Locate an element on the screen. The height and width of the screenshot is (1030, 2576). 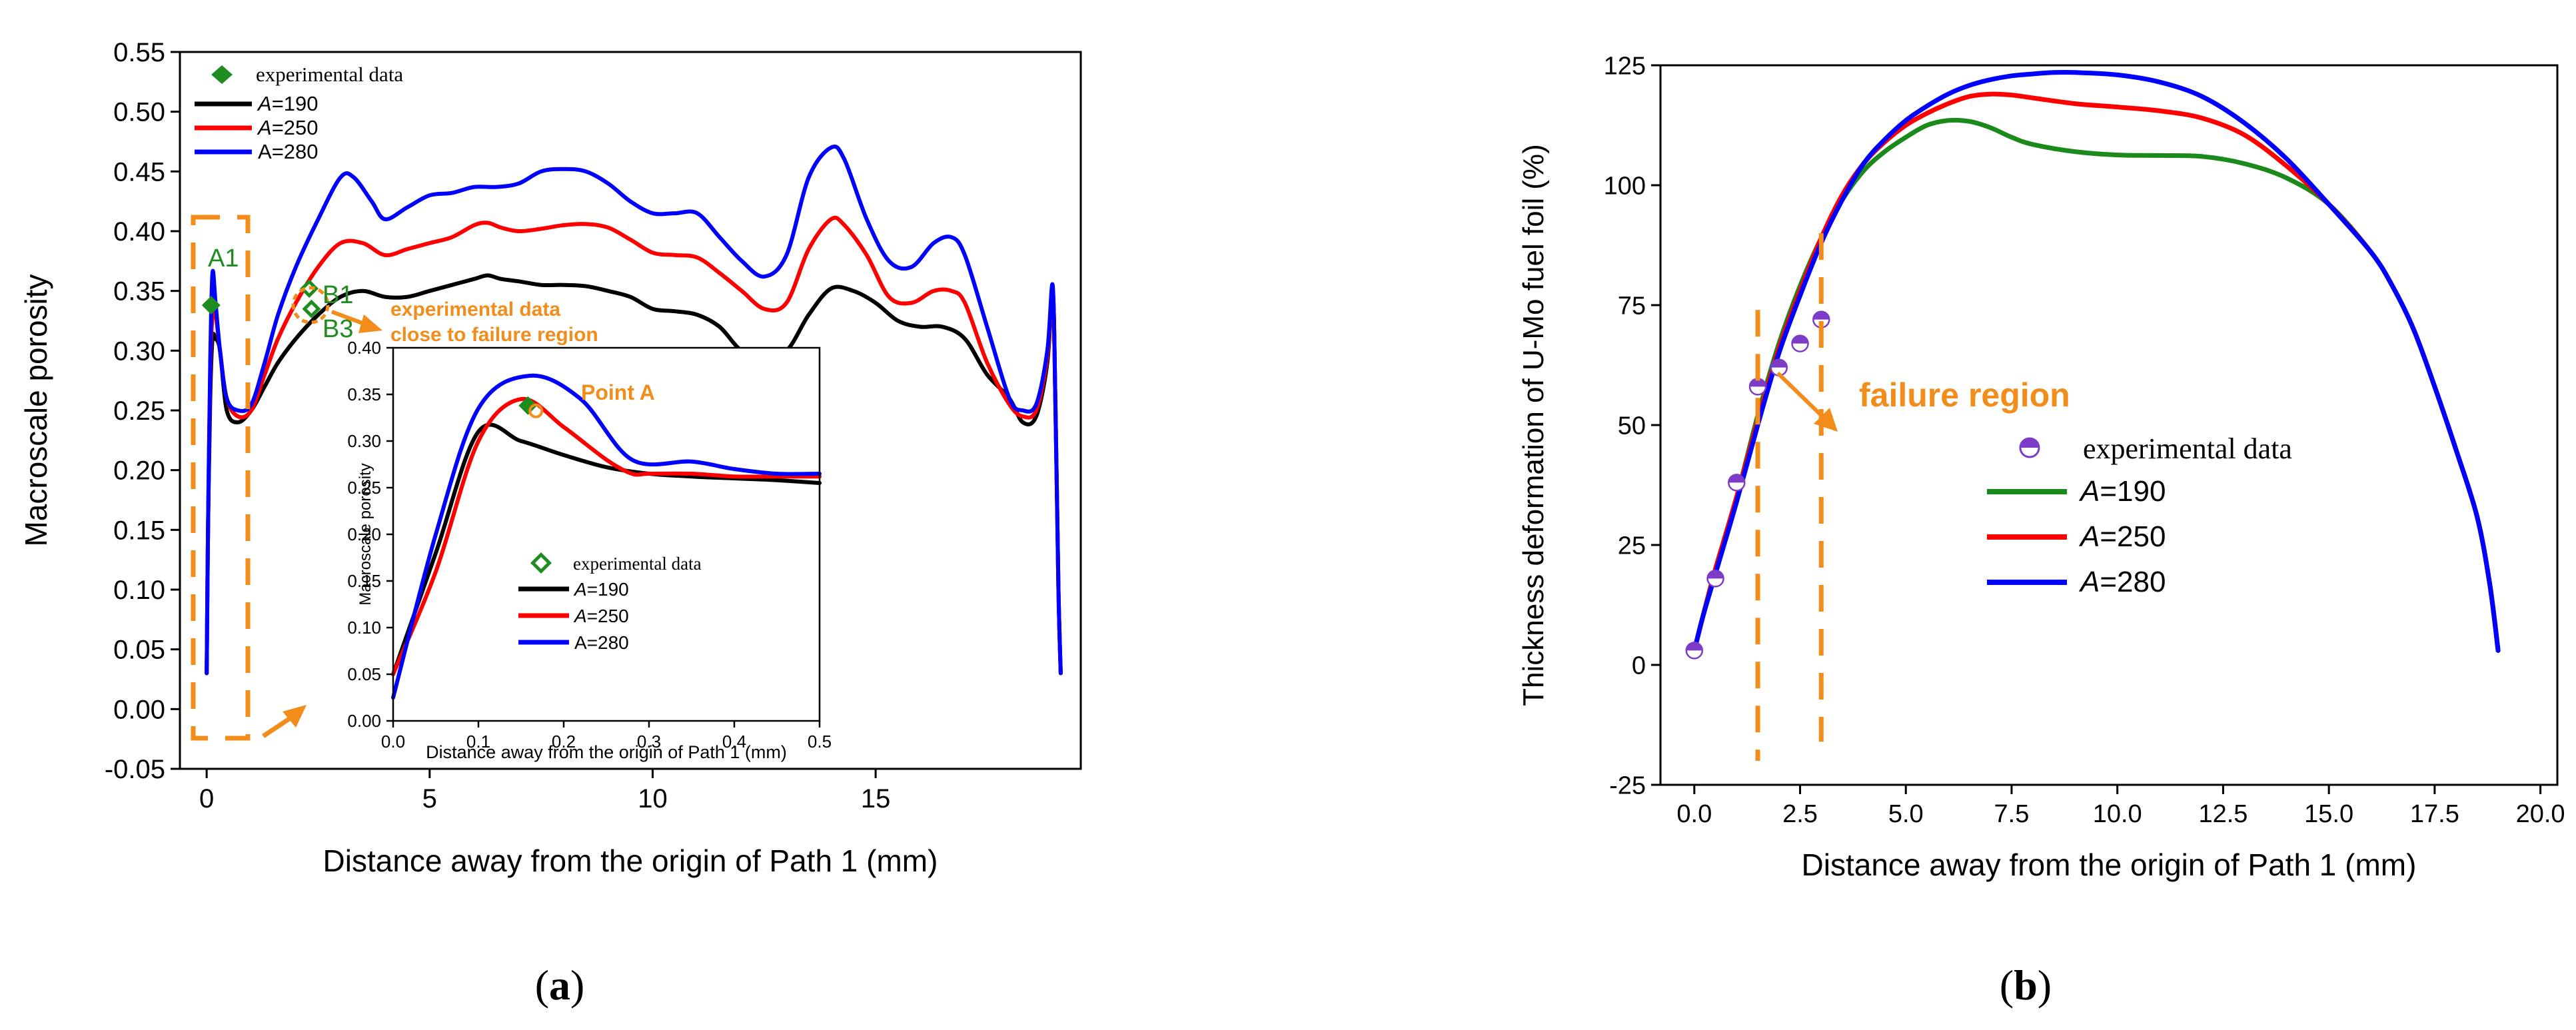
x-tick-label: 0.4 is located at coordinates (734, 742).